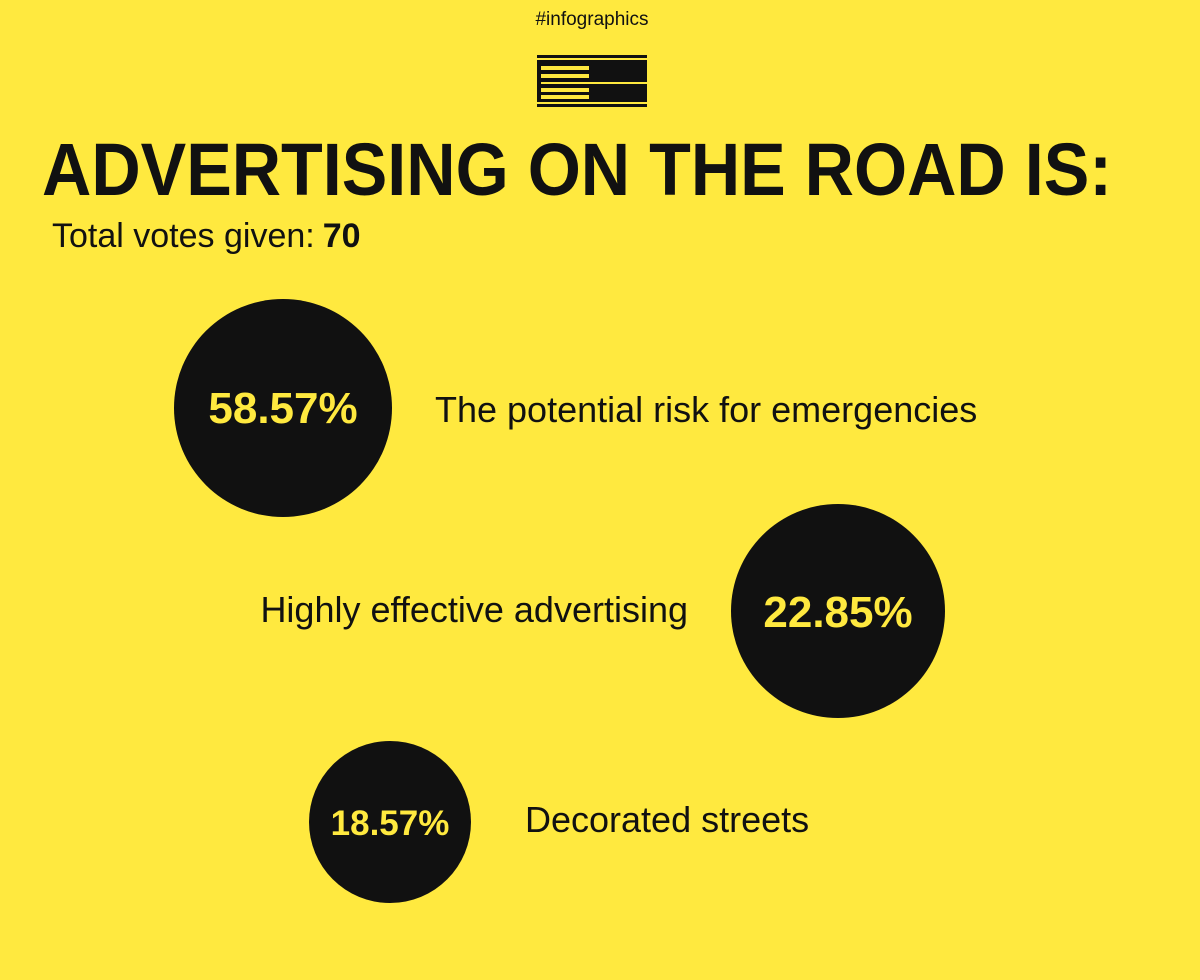 The height and width of the screenshot is (980, 1200). What do you see at coordinates (592, 81) in the screenshot?
I see `logo` at bounding box center [592, 81].